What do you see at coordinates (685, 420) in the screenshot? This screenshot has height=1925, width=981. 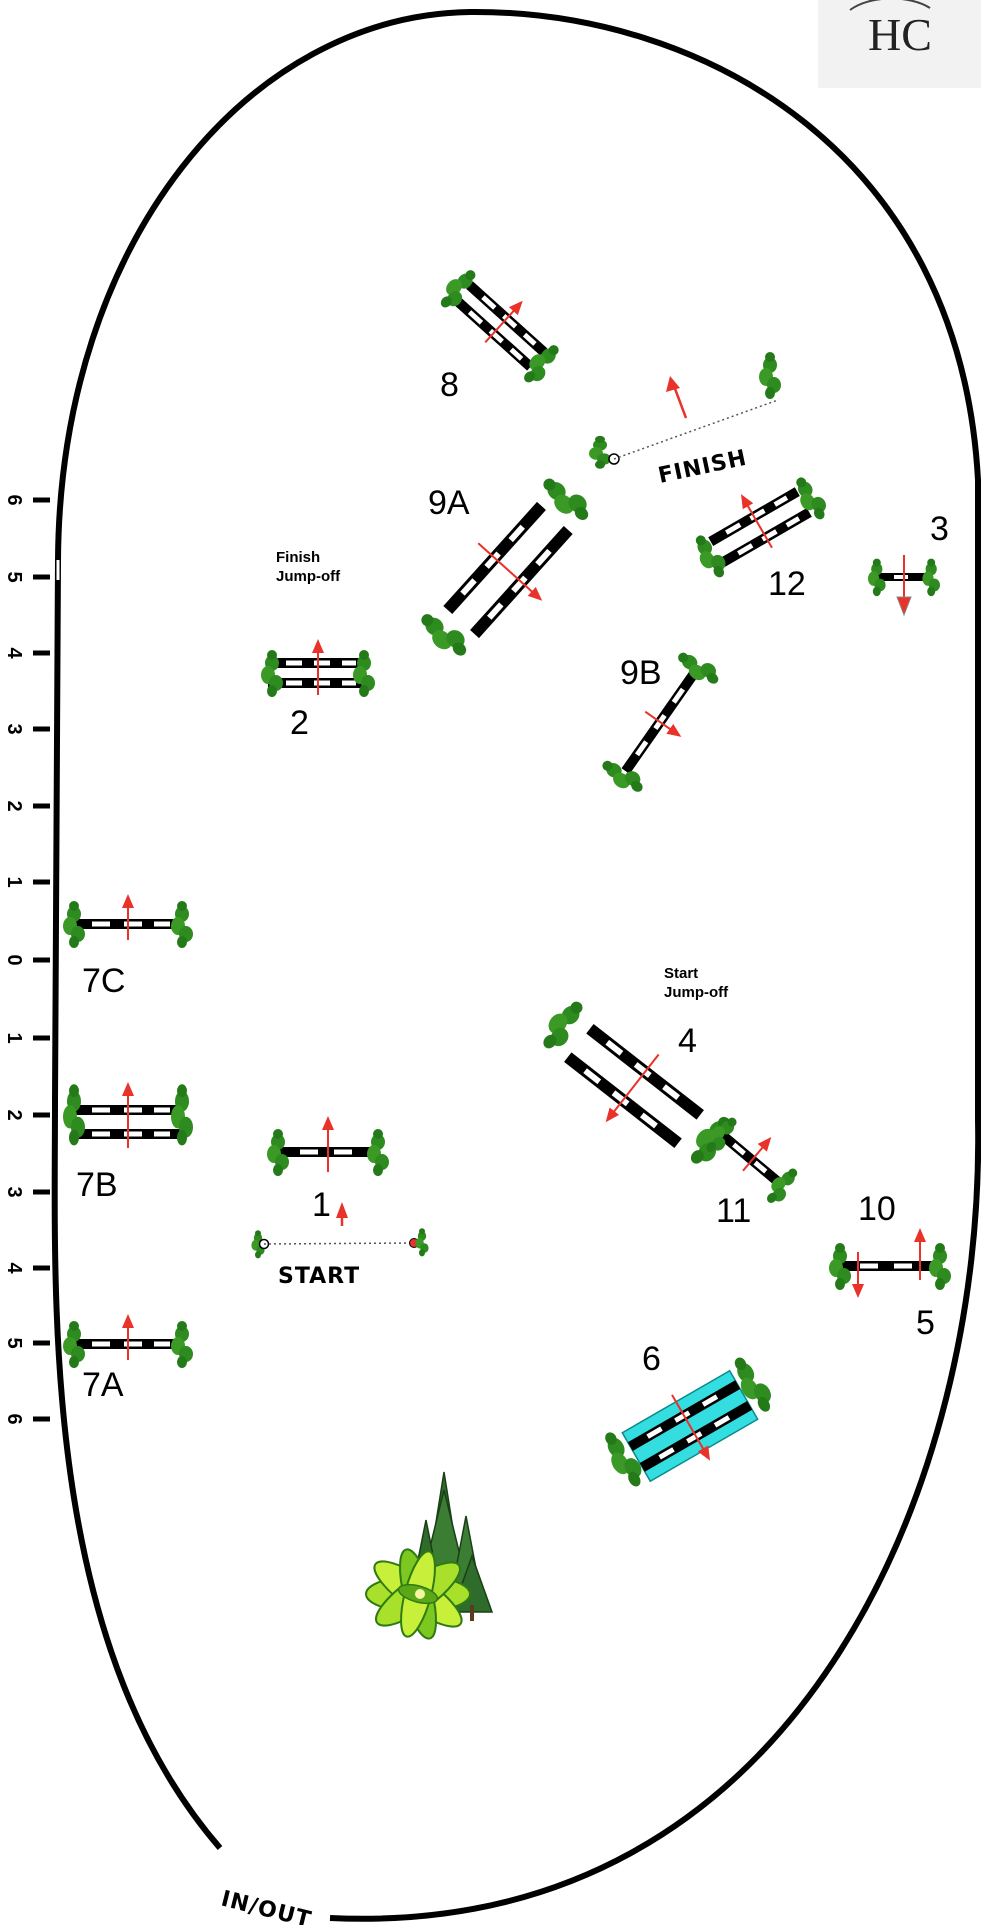 I see `finish-line: FINISH` at bounding box center [685, 420].